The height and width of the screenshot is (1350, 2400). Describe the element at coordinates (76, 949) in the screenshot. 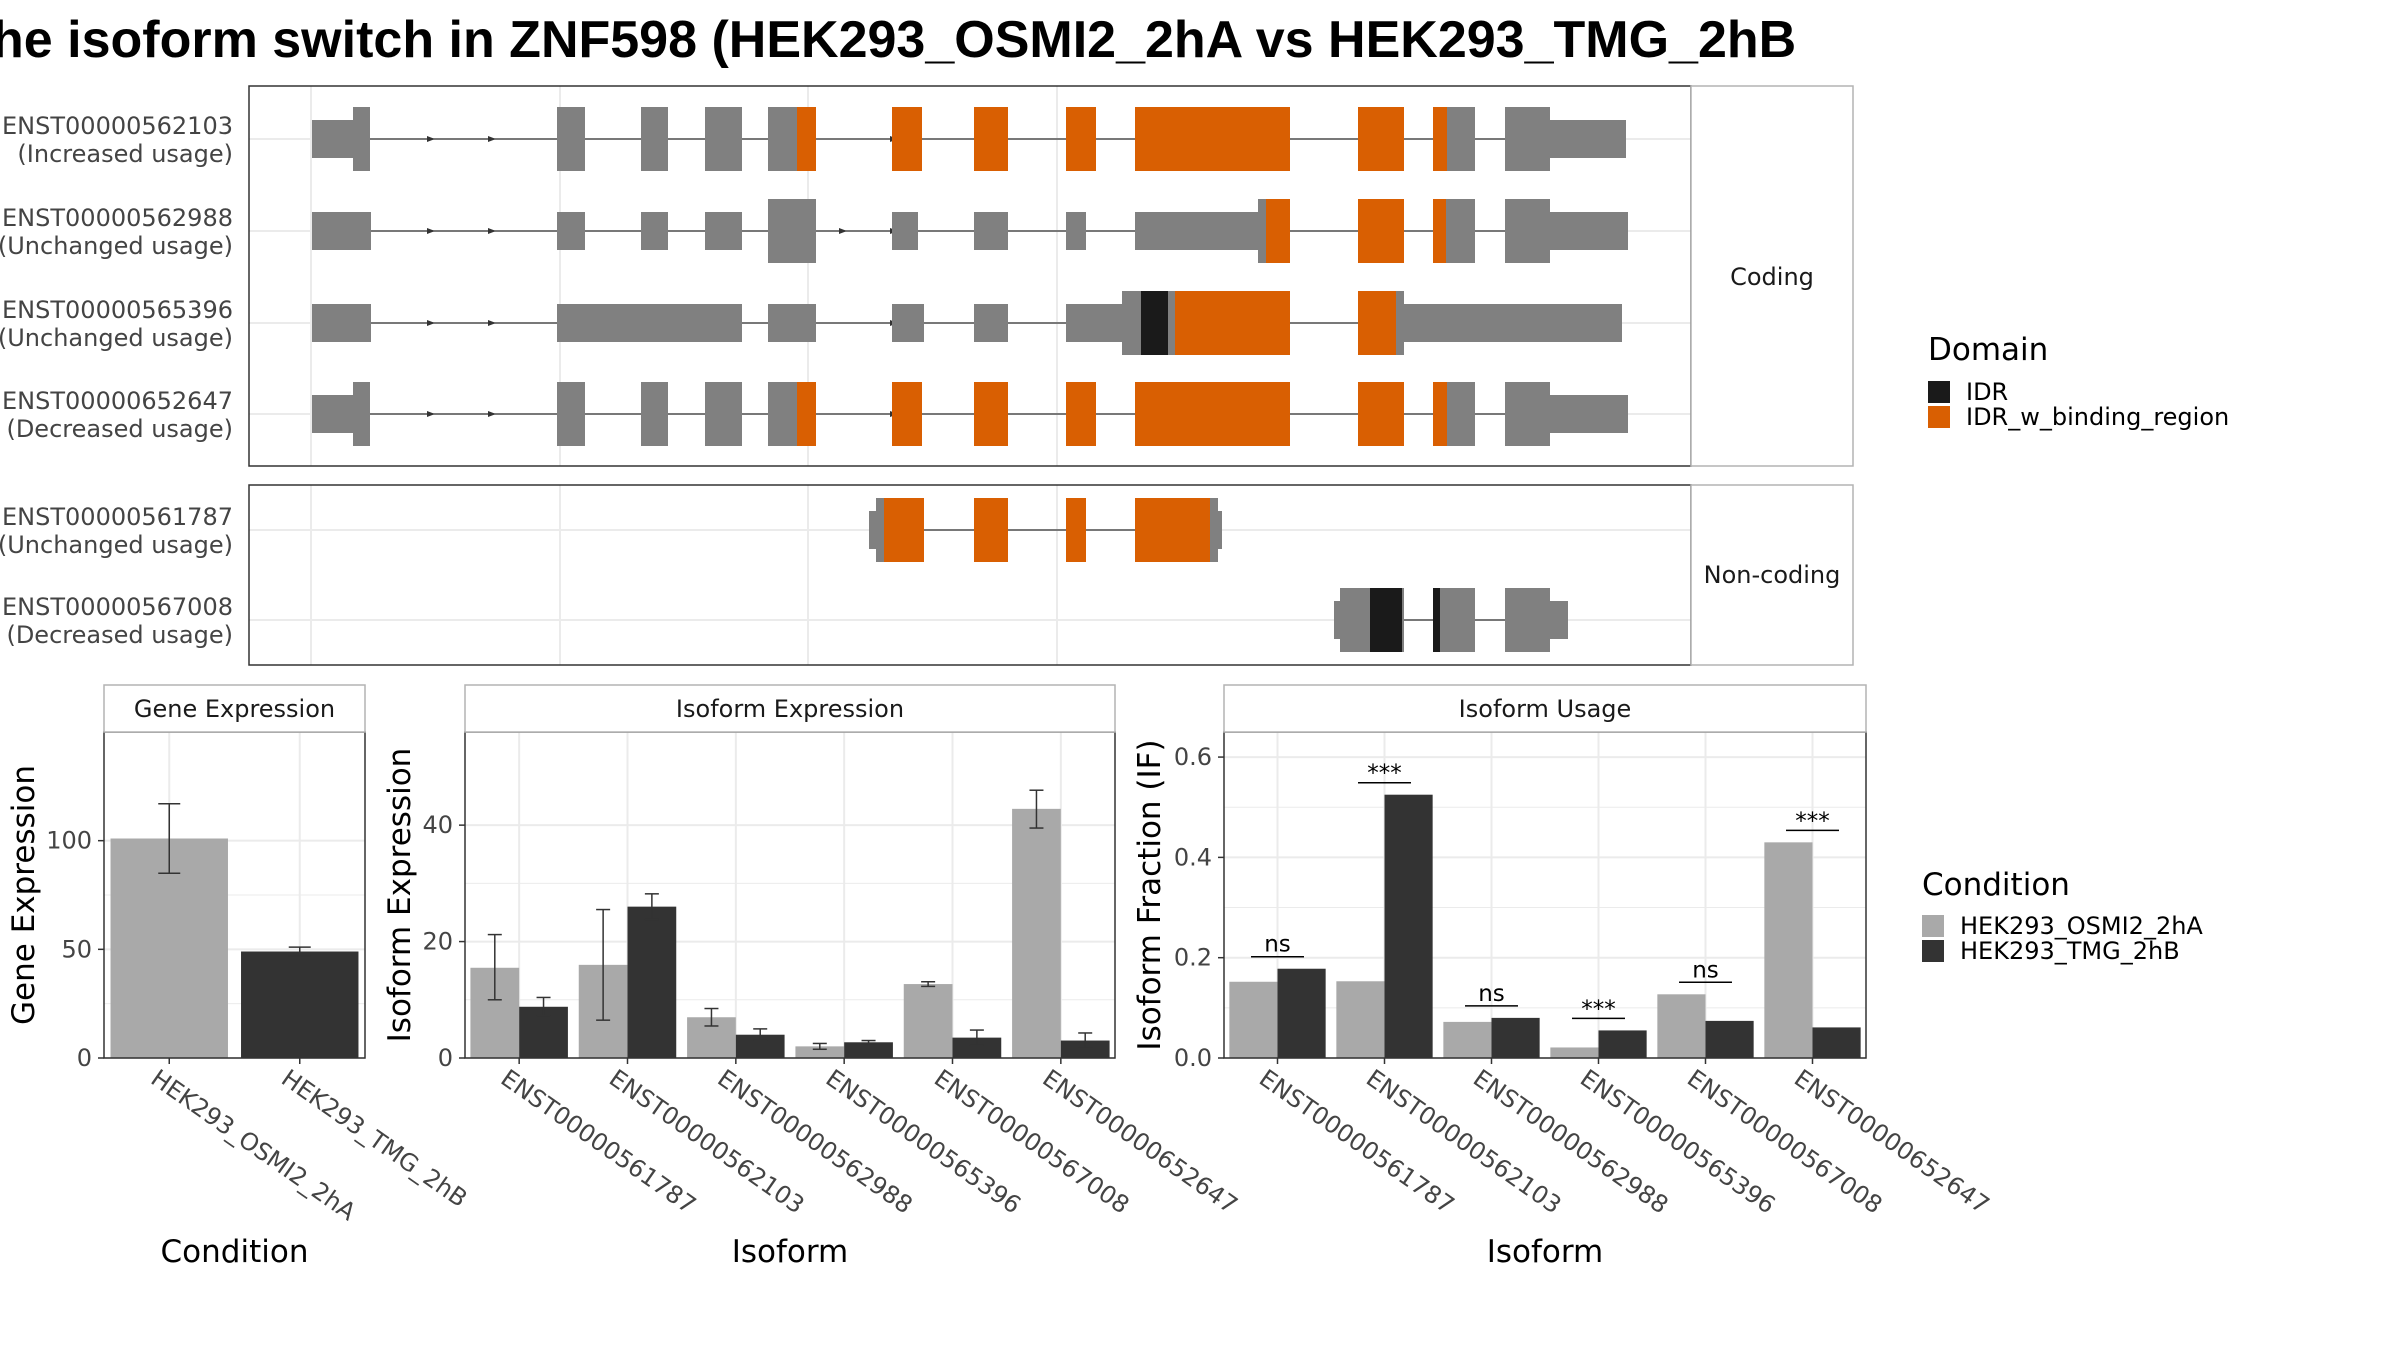

I see `y-tick-label: 50` at that location.